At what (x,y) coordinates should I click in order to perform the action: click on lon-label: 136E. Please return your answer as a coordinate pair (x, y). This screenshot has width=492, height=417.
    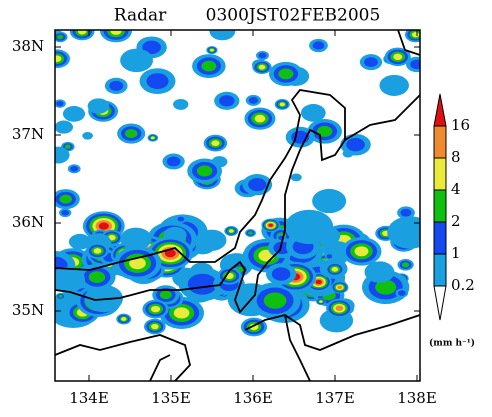
    Looking at the image, I should click on (253, 398).